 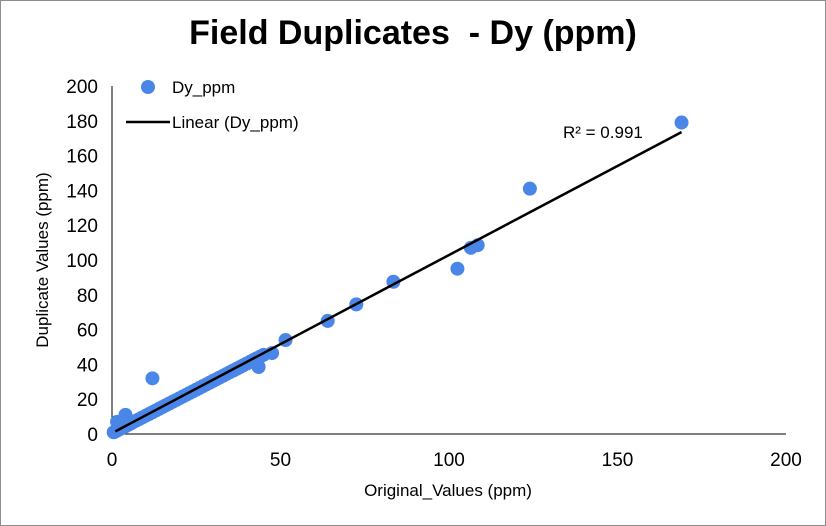 What do you see at coordinates (413, 33) in the screenshot?
I see `chart-title: Field Duplicates - Dy (ppm)` at bounding box center [413, 33].